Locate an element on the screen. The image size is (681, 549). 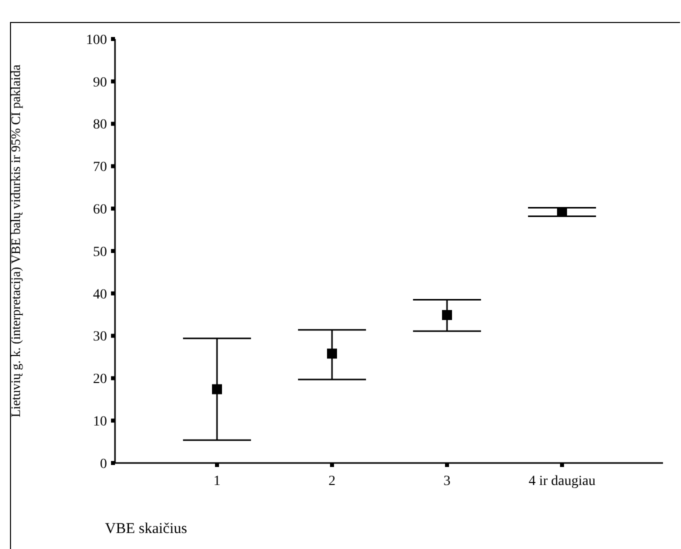
y-axis-title: Lietuvių g. k. (interpretacija) VBE balų vidurkis ir 95% CI paklaida is located at coordinates (15, 241).